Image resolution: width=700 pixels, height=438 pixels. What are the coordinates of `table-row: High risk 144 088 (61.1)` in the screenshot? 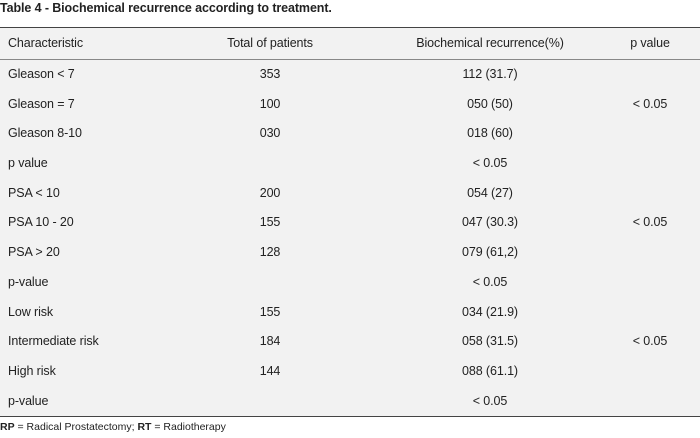 It's located at (350, 372).